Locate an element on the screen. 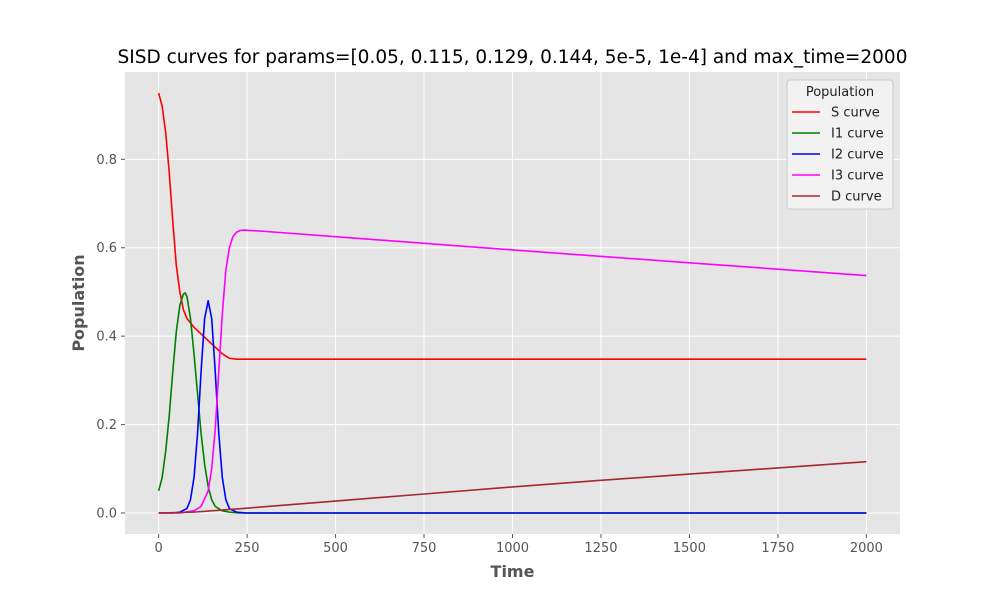 Image resolution: width=1000 pixels, height=600 pixels. series-line-d-curve is located at coordinates (512, 487).